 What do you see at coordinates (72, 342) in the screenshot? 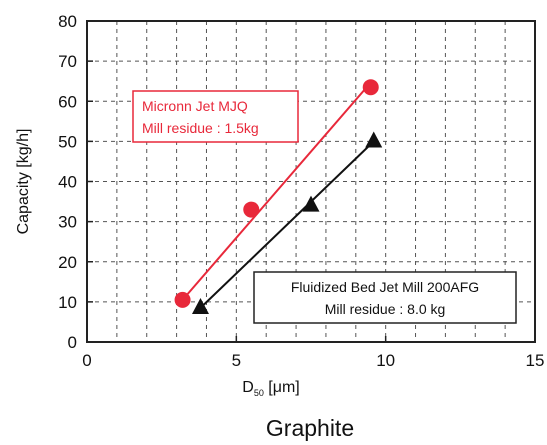
I see `y-tick-label: 0` at bounding box center [72, 342].